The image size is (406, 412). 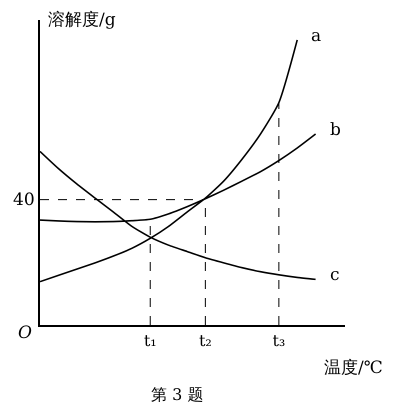 What do you see at coordinates (25, 333) in the screenshot?
I see `text: O` at bounding box center [25, 333].